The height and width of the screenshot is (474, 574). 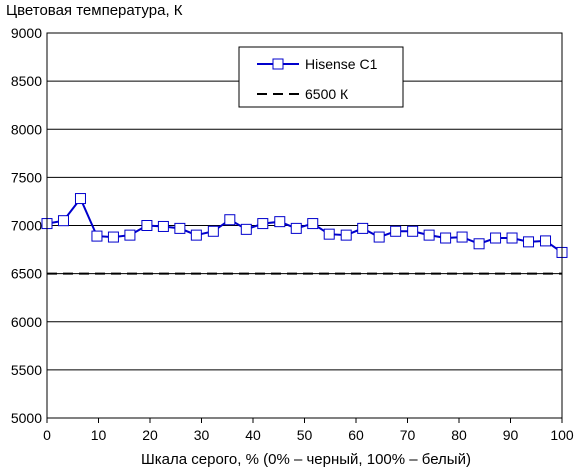 I want to click on y-tick-label: 5500, so click(x=26, y=370).